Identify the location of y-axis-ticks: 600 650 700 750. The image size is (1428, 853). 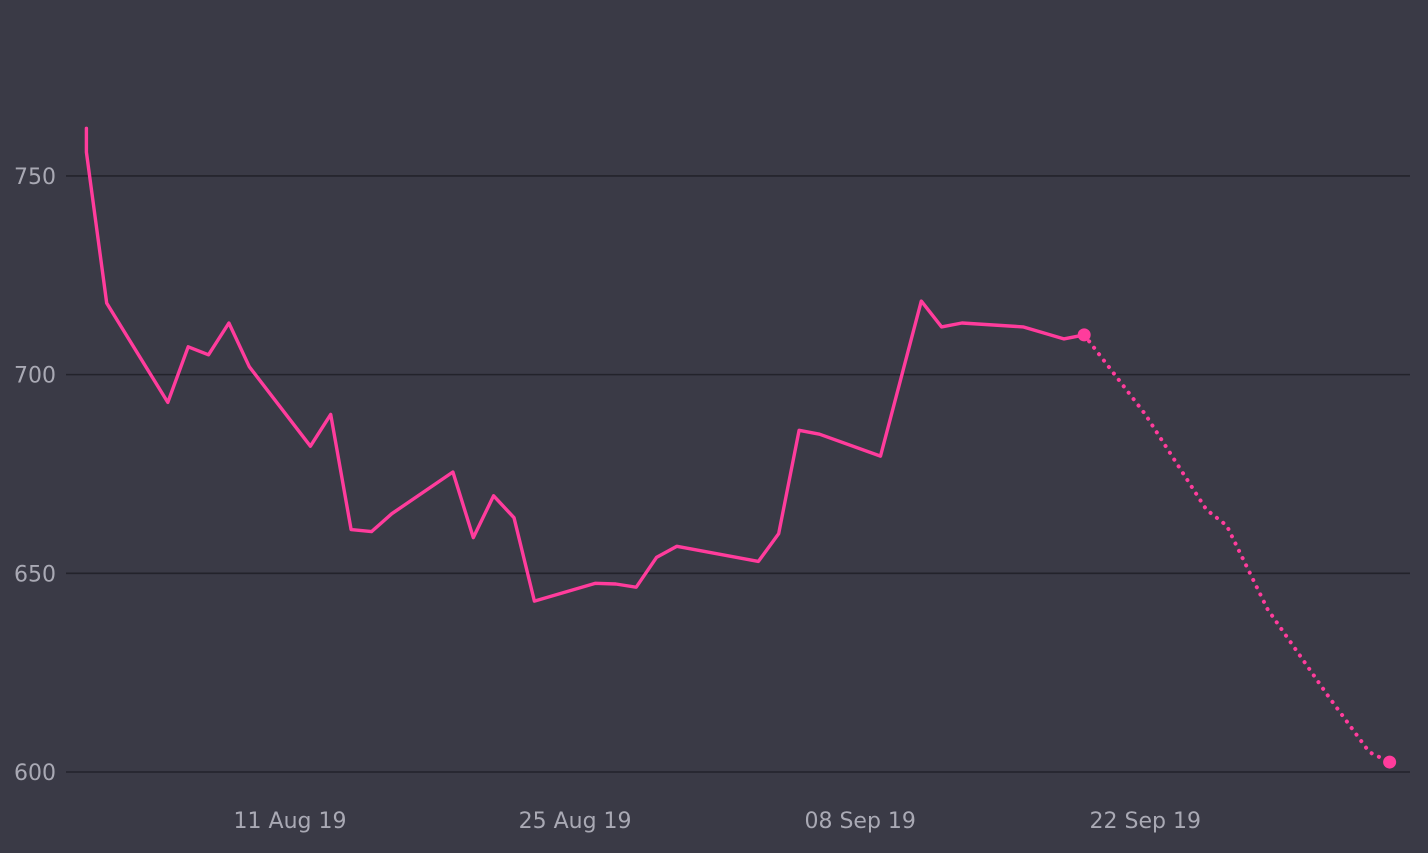
(35, 475).